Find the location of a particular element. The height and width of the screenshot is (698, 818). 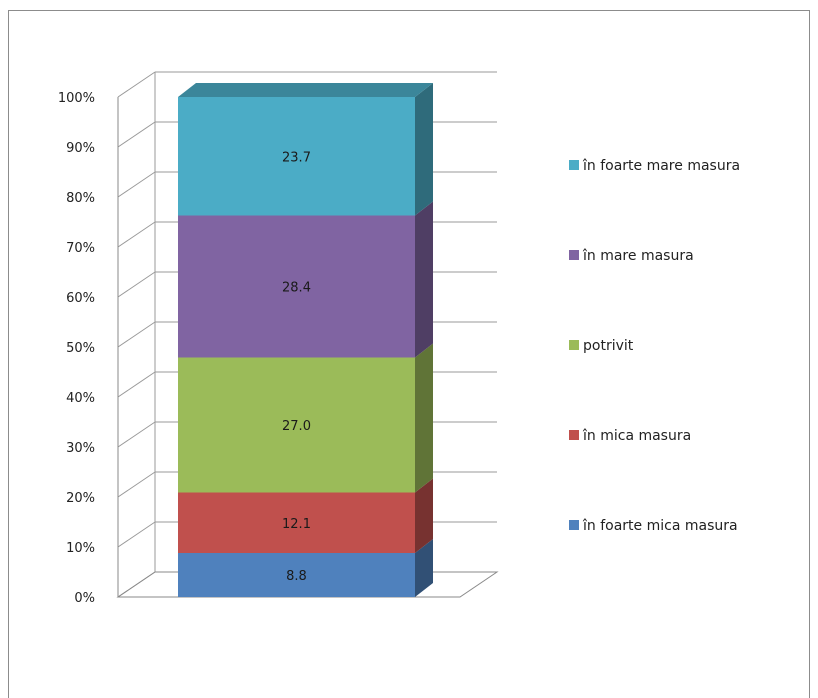

y-tick-label: 50% is located at coordinates (80, 348).